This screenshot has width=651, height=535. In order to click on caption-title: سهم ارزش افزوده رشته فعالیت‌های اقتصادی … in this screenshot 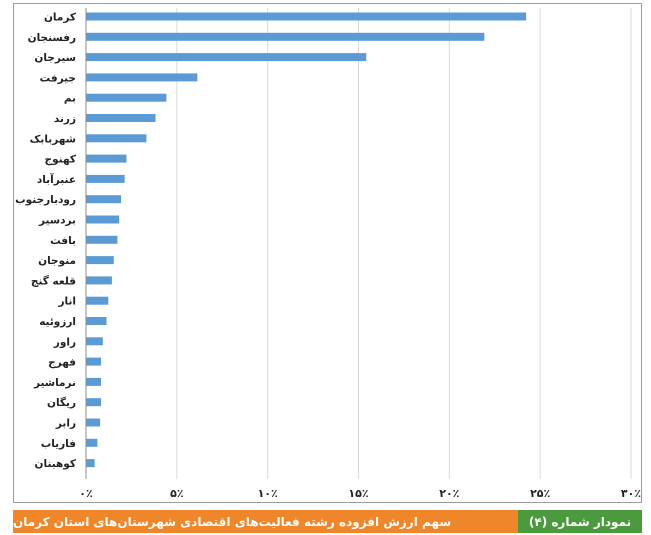, I will do `click(265, 521)`.